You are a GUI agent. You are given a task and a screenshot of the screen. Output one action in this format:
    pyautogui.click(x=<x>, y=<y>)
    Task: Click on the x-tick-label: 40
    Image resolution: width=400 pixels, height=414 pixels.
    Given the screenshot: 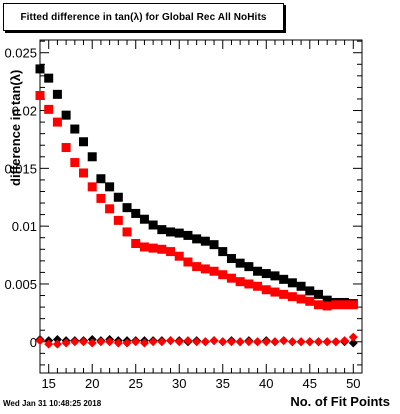 What is the action you would take?
    pyautogui.click(x=266, y=383)
    